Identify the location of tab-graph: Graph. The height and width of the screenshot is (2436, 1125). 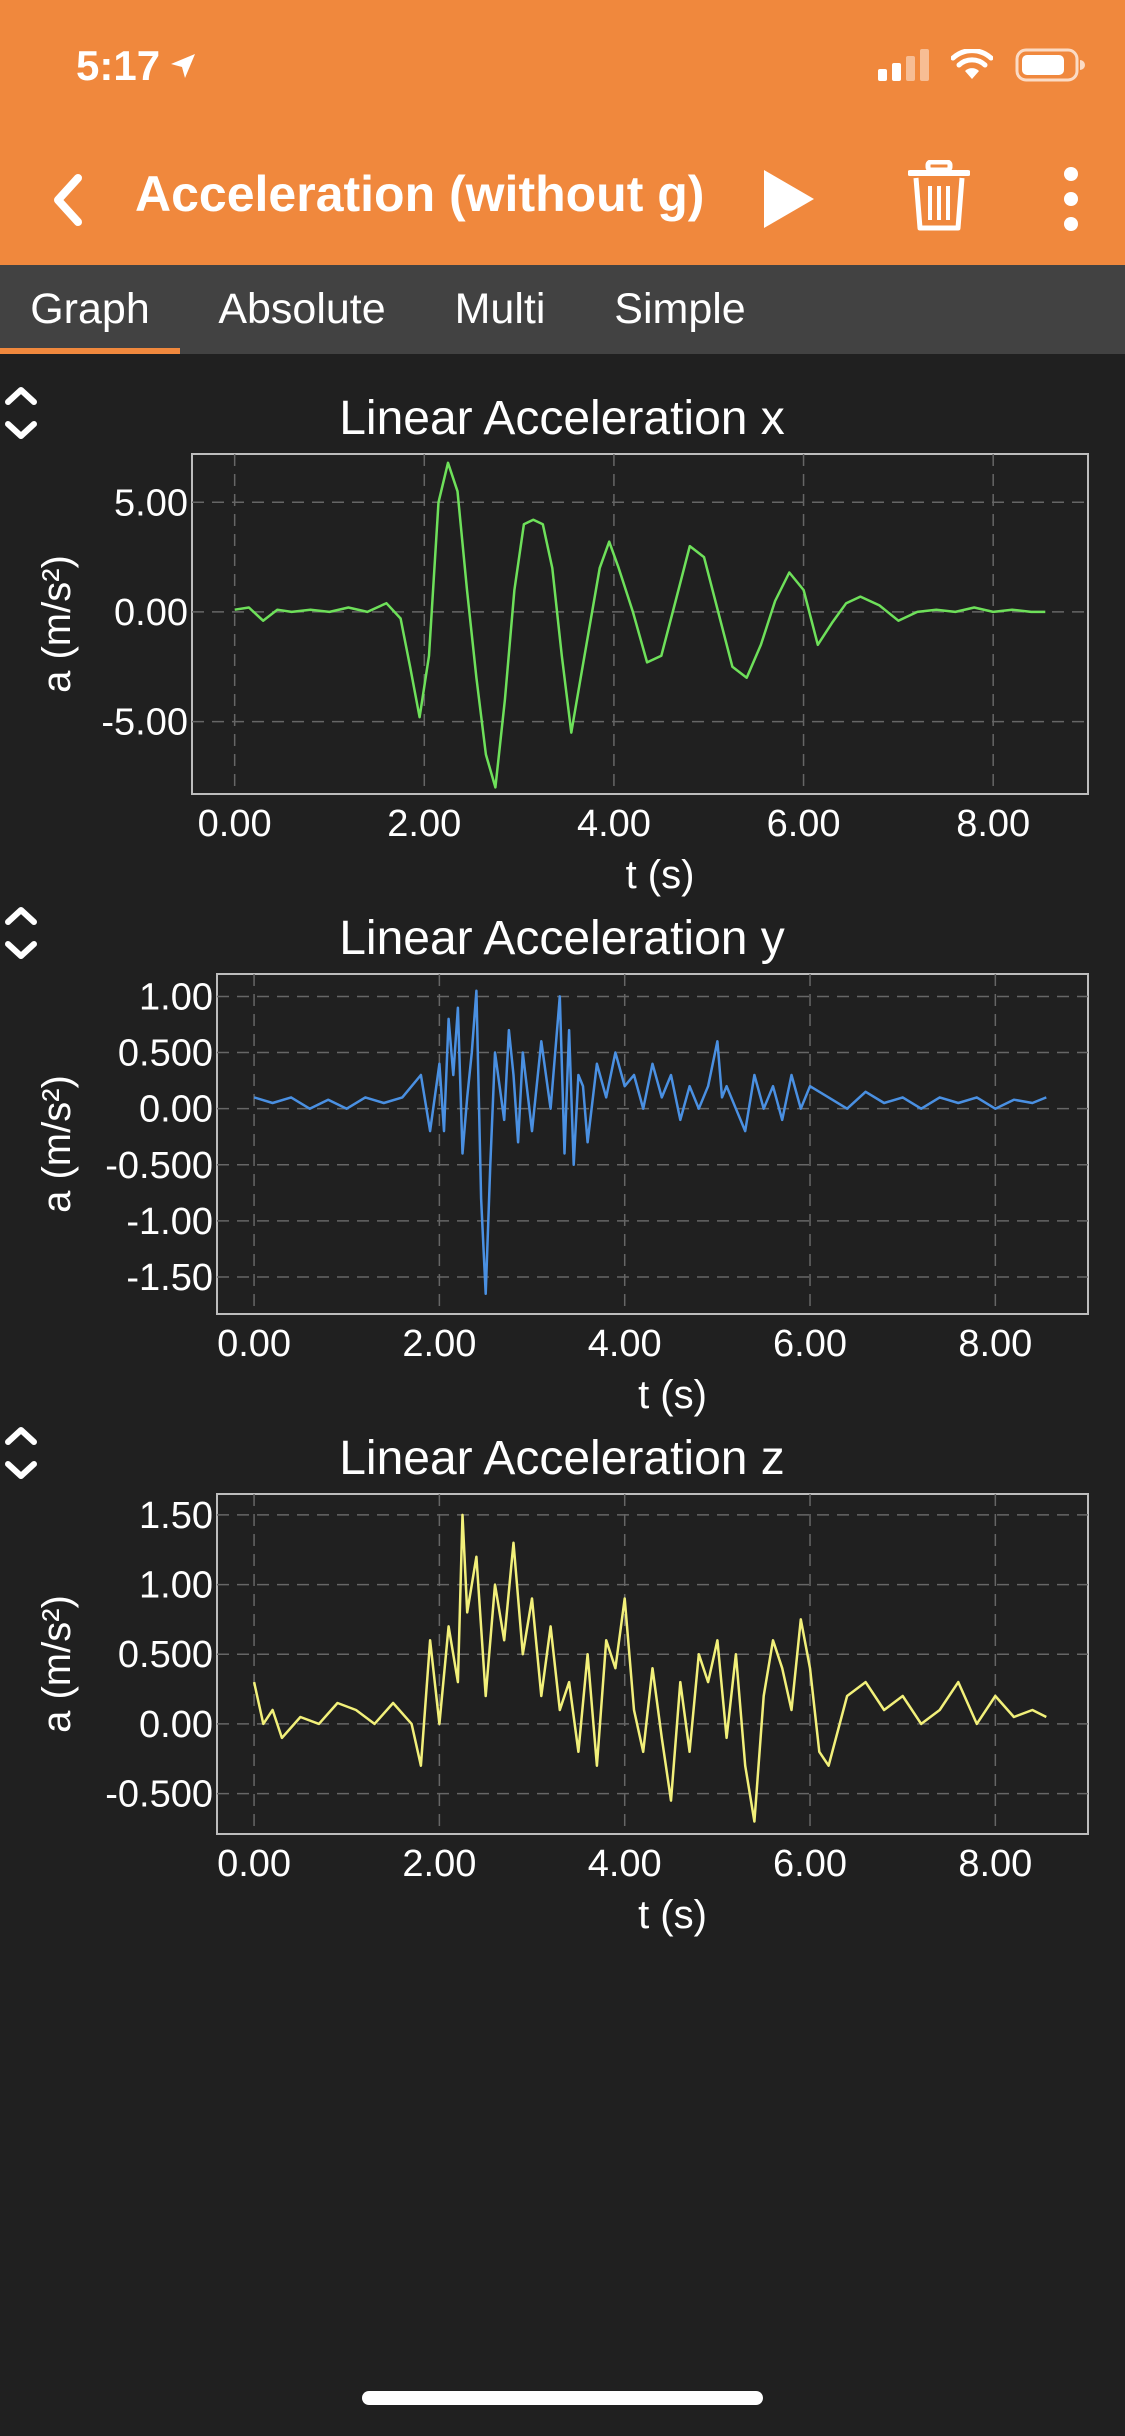
(90, 309).